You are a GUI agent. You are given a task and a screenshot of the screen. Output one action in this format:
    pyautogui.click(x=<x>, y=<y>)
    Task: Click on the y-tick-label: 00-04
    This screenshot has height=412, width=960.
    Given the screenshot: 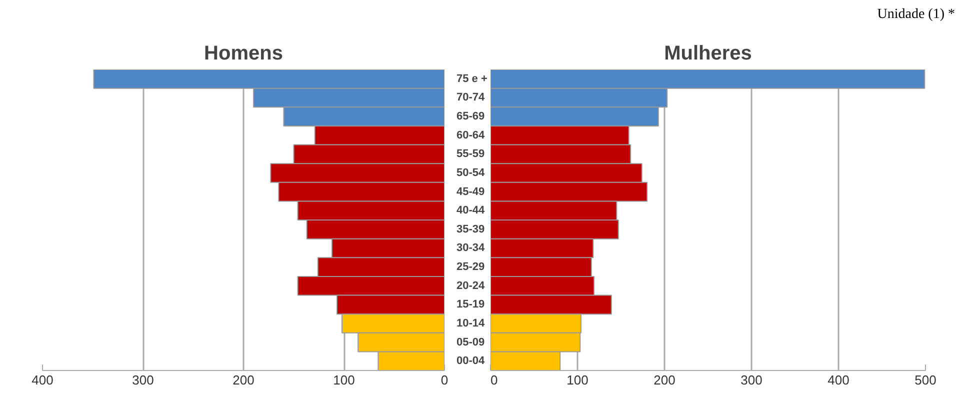 What is the action you would take?
    pyautogui.click(x=471, y=361)
    